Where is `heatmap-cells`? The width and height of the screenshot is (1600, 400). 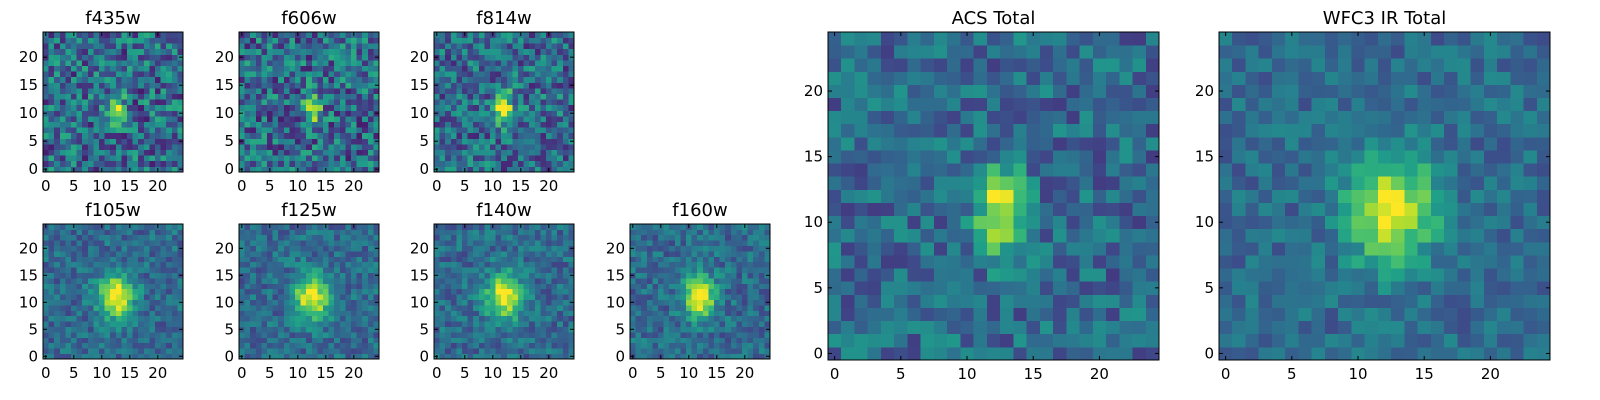
heatmap-cells is located at coordinates (309, 102).